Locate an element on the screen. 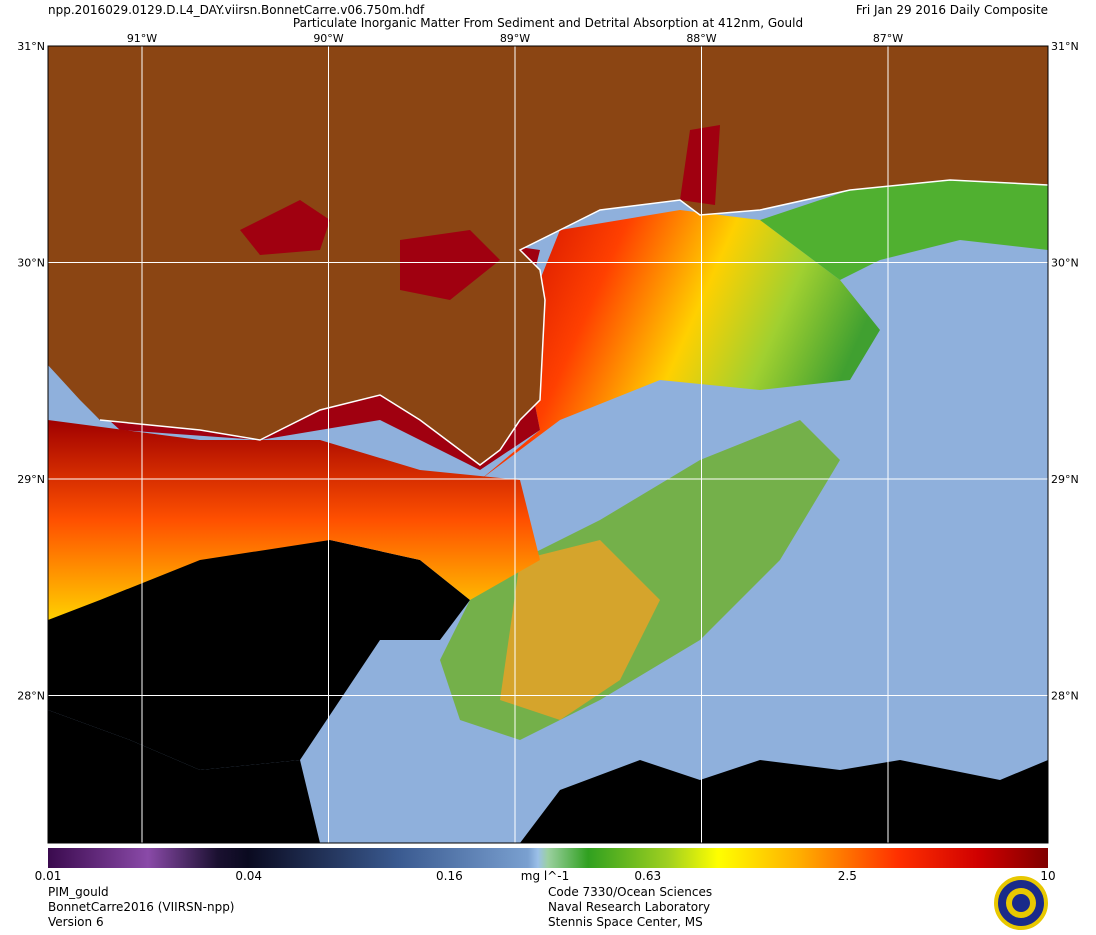 The width and height of the screenshot is (1096, 935). colorbar is located at coordinates (548, 858).